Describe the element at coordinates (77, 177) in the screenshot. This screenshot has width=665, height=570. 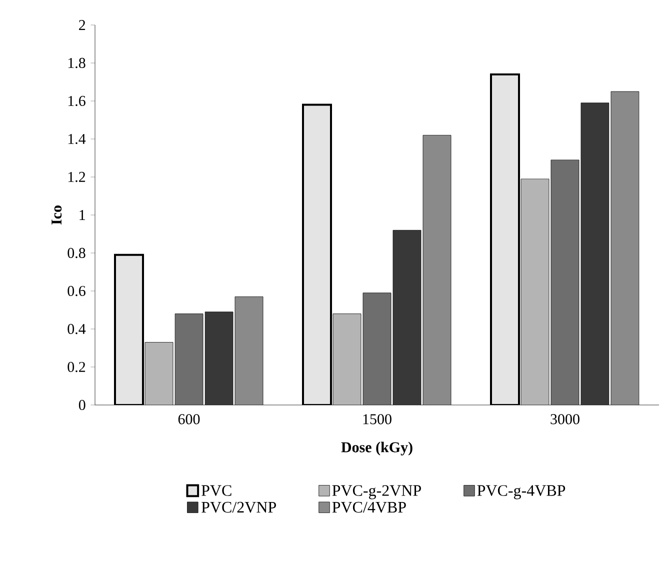
I see `y-tick-label: 1.2` at that location.